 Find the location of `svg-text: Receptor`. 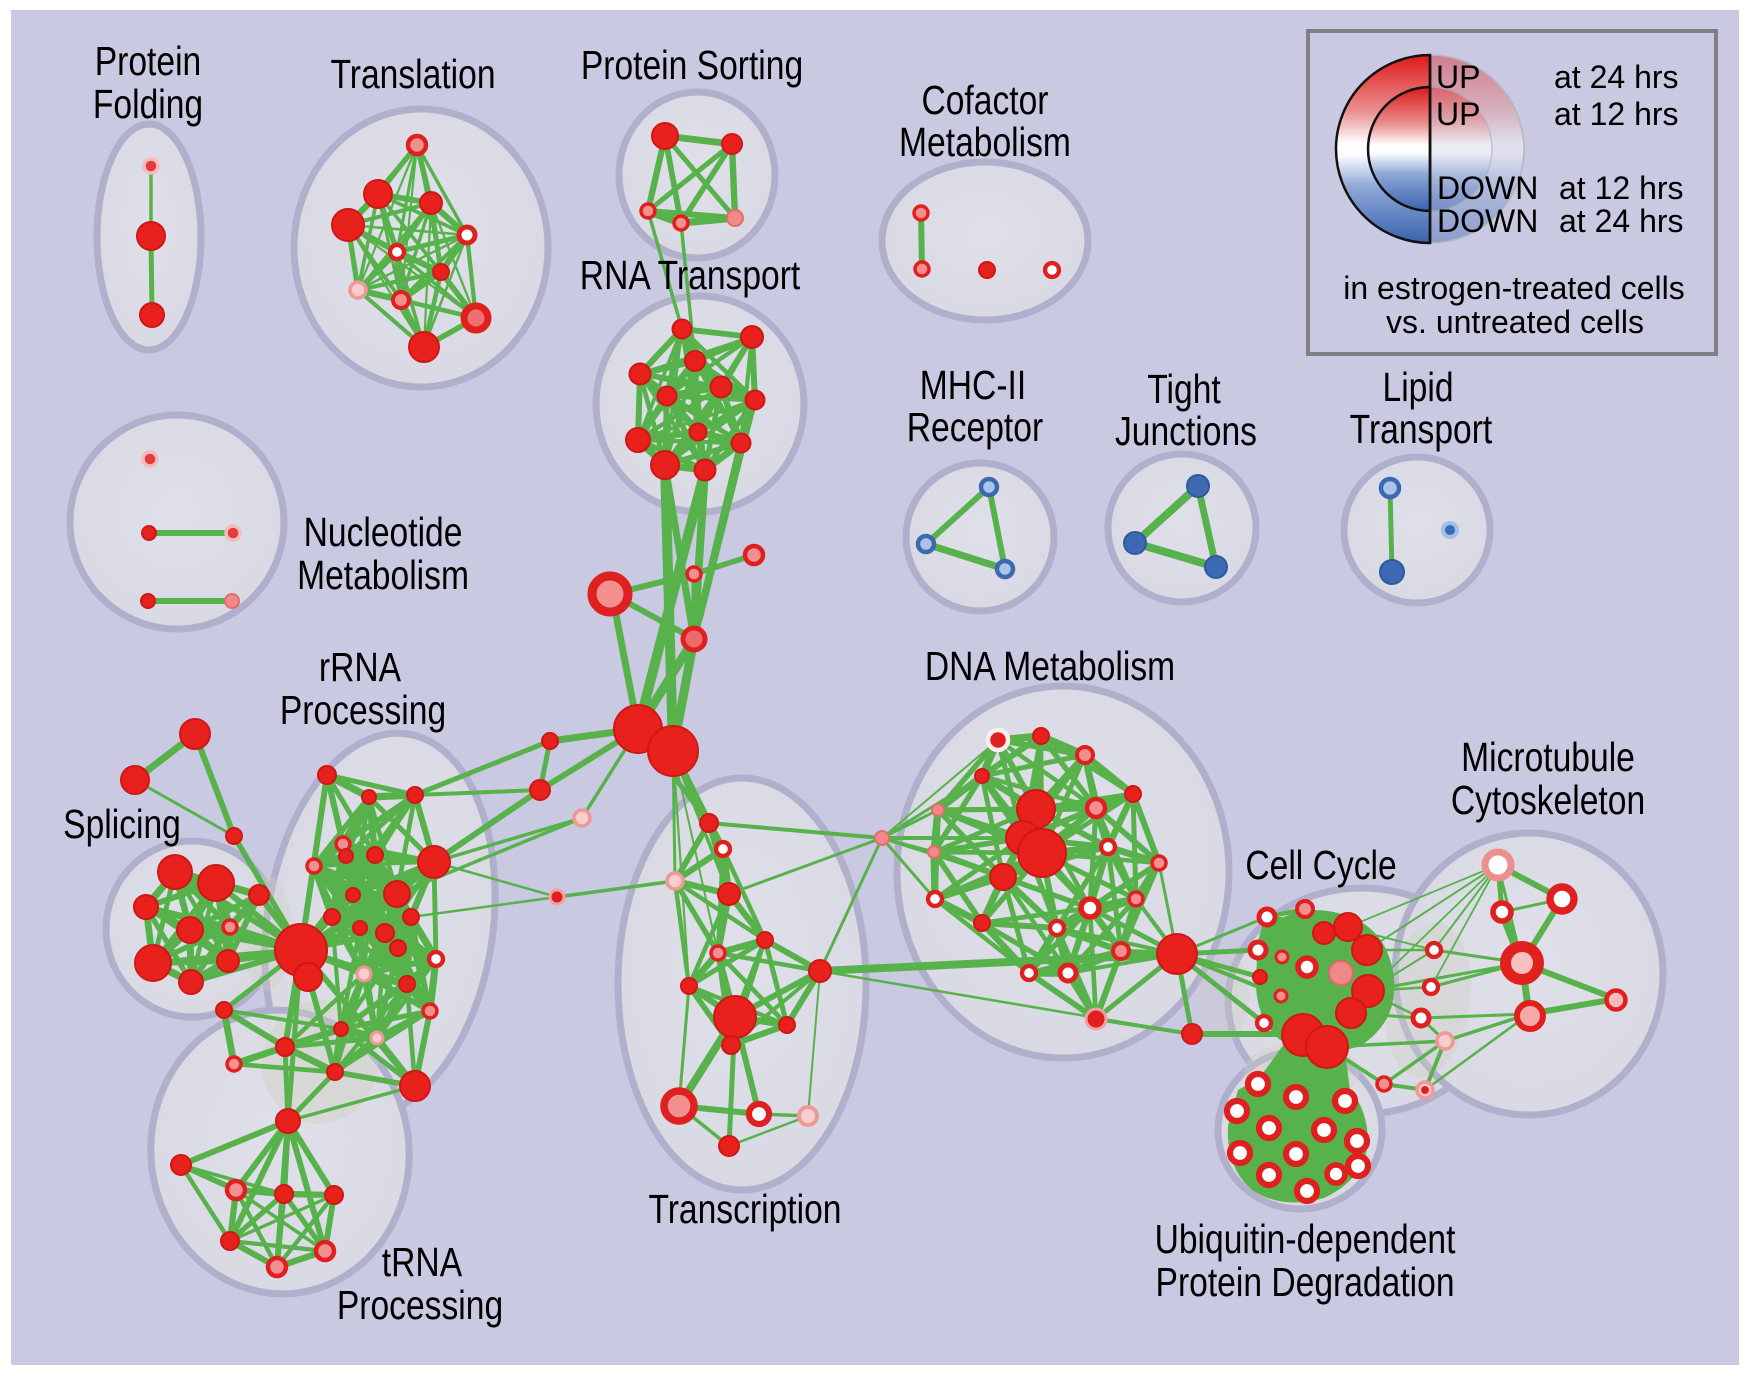

svg-text: Receptor is located at coordinates (975, 427).